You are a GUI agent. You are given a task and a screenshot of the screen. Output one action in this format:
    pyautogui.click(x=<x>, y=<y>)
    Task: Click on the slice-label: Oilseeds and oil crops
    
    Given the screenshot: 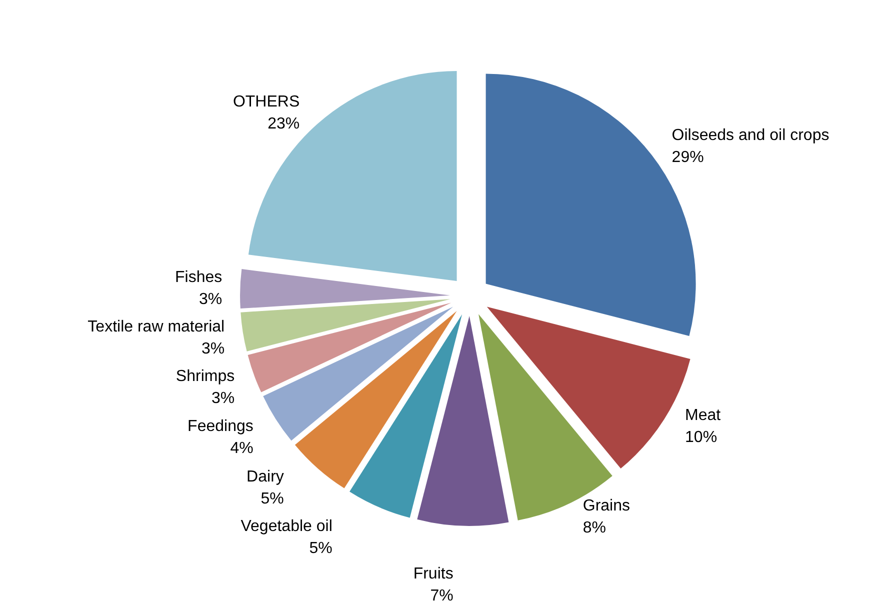 What is the action you would take?
    pyautogui.click(x=751, y=135)
    